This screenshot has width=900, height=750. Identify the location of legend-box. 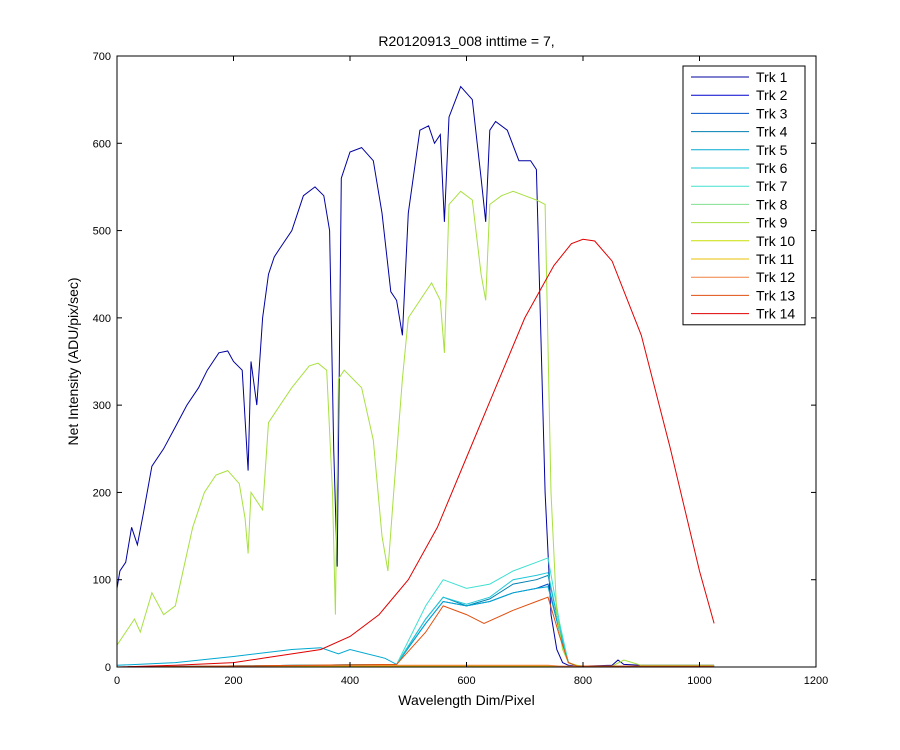
(744, 195).